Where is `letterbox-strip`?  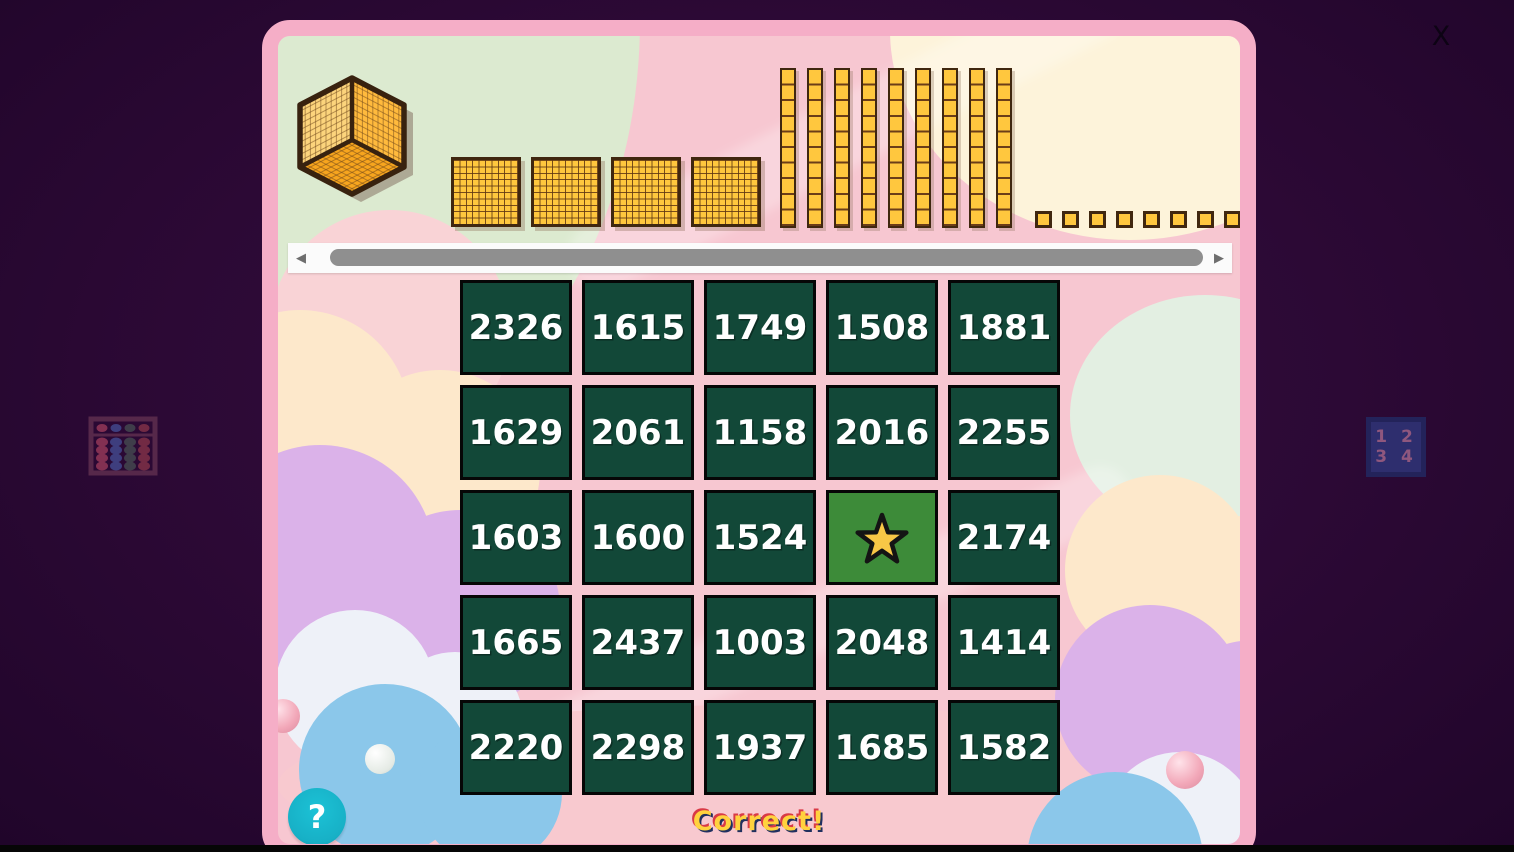 letterbox-strip is located at coordinates (757, 848).